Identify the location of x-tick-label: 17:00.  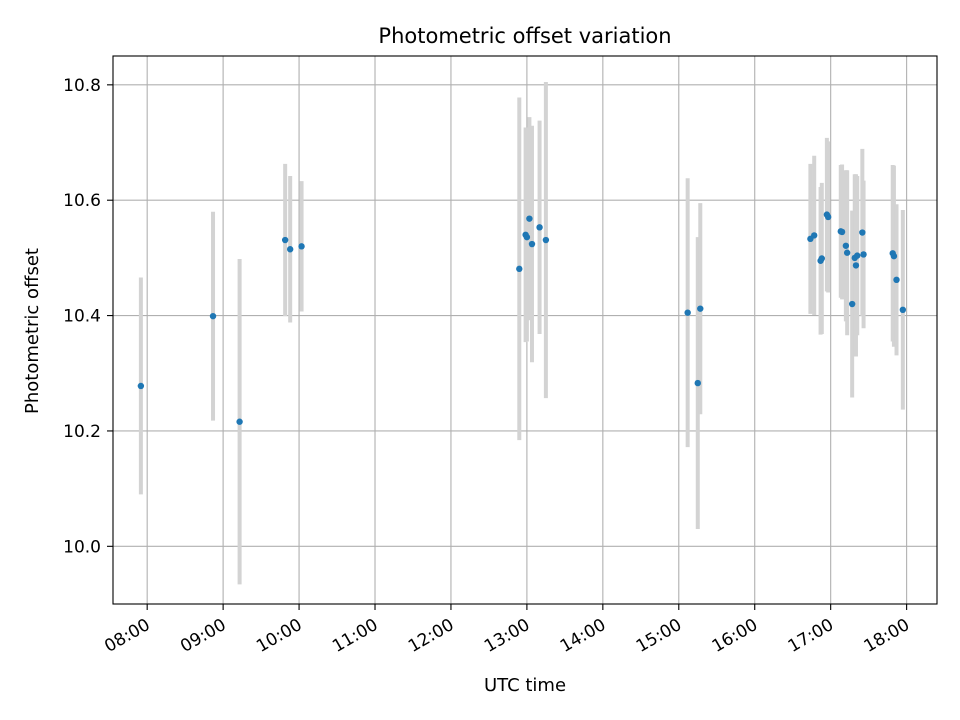
(811, 636).